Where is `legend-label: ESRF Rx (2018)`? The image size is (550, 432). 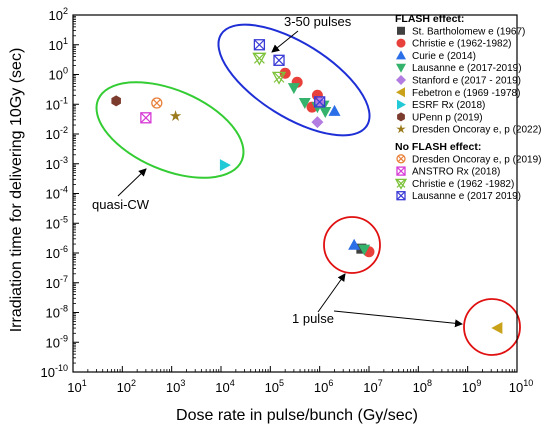
legend-label: ESRF Rx (2018) is located at coordinates (448, 105).